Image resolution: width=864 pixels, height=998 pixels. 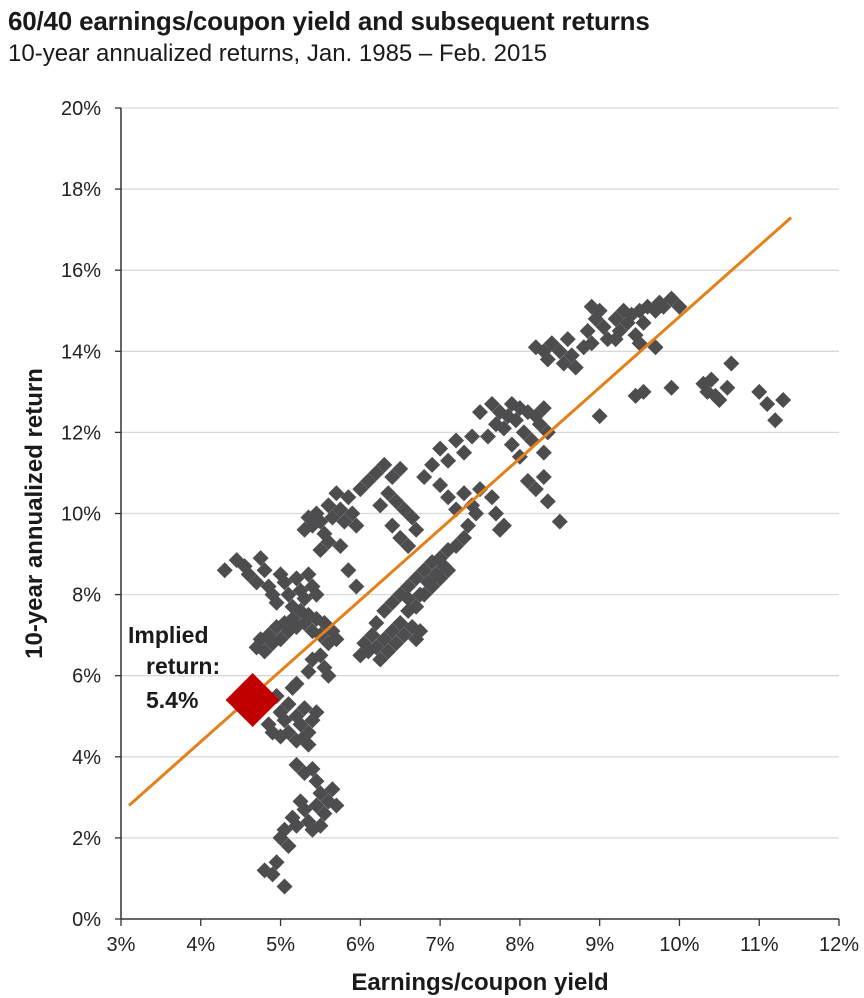 I want to click on y-axis-title: 10-year annualized return, so click(x=34, y=513).